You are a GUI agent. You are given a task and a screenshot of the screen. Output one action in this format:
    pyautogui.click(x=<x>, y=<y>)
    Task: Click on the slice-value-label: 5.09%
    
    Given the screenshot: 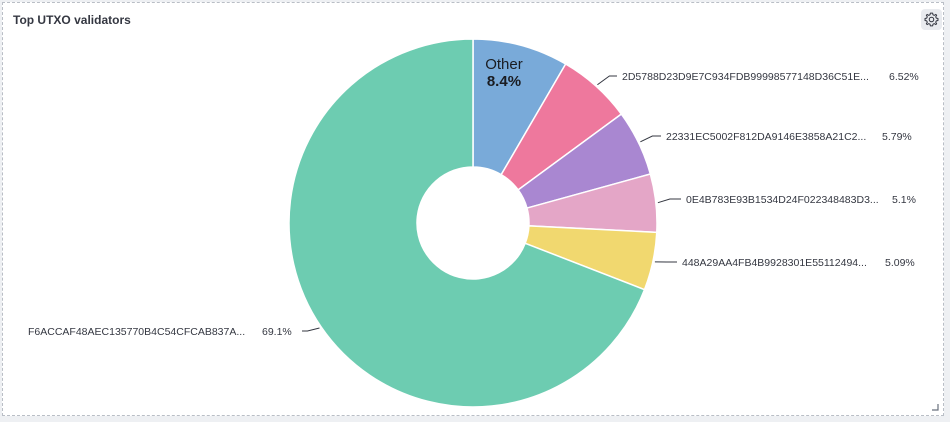 What is the action you would take?
    pyautogui.click(x=900, y=263)
    